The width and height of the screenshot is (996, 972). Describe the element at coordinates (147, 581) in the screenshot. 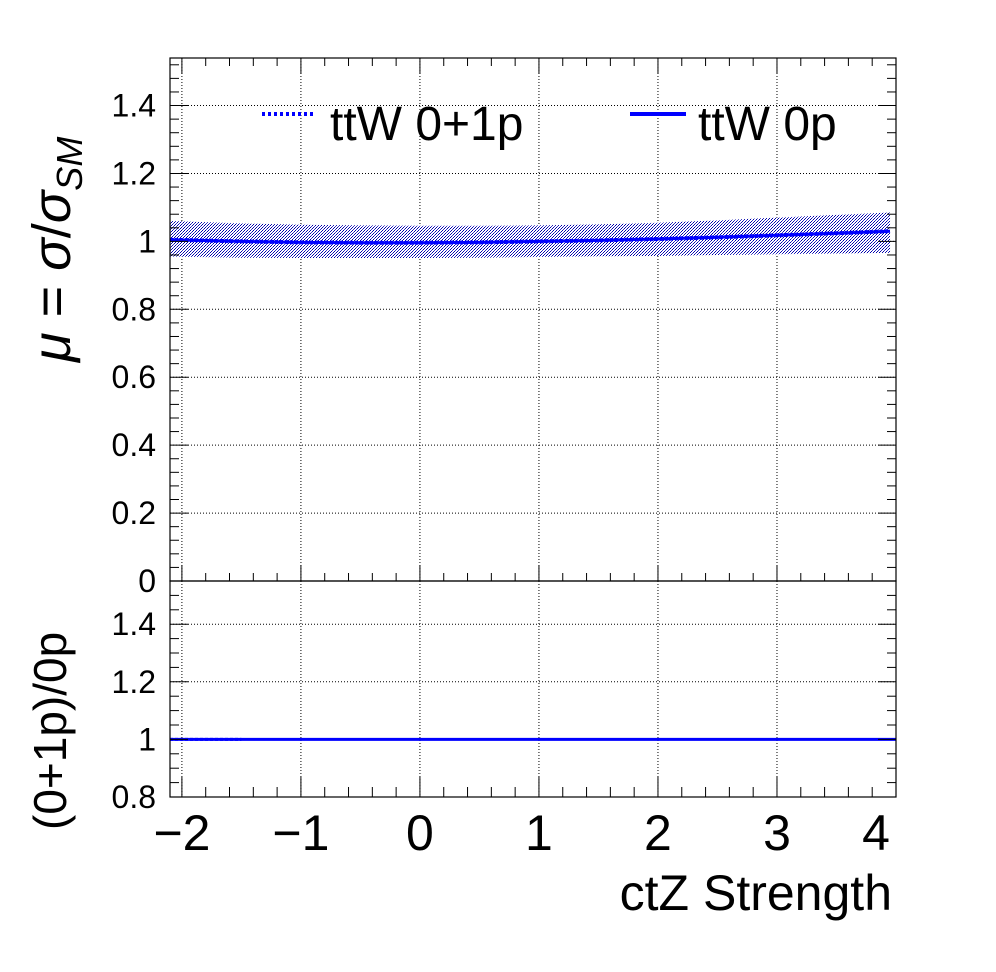

I see `y-tick-label: 0` at that location.